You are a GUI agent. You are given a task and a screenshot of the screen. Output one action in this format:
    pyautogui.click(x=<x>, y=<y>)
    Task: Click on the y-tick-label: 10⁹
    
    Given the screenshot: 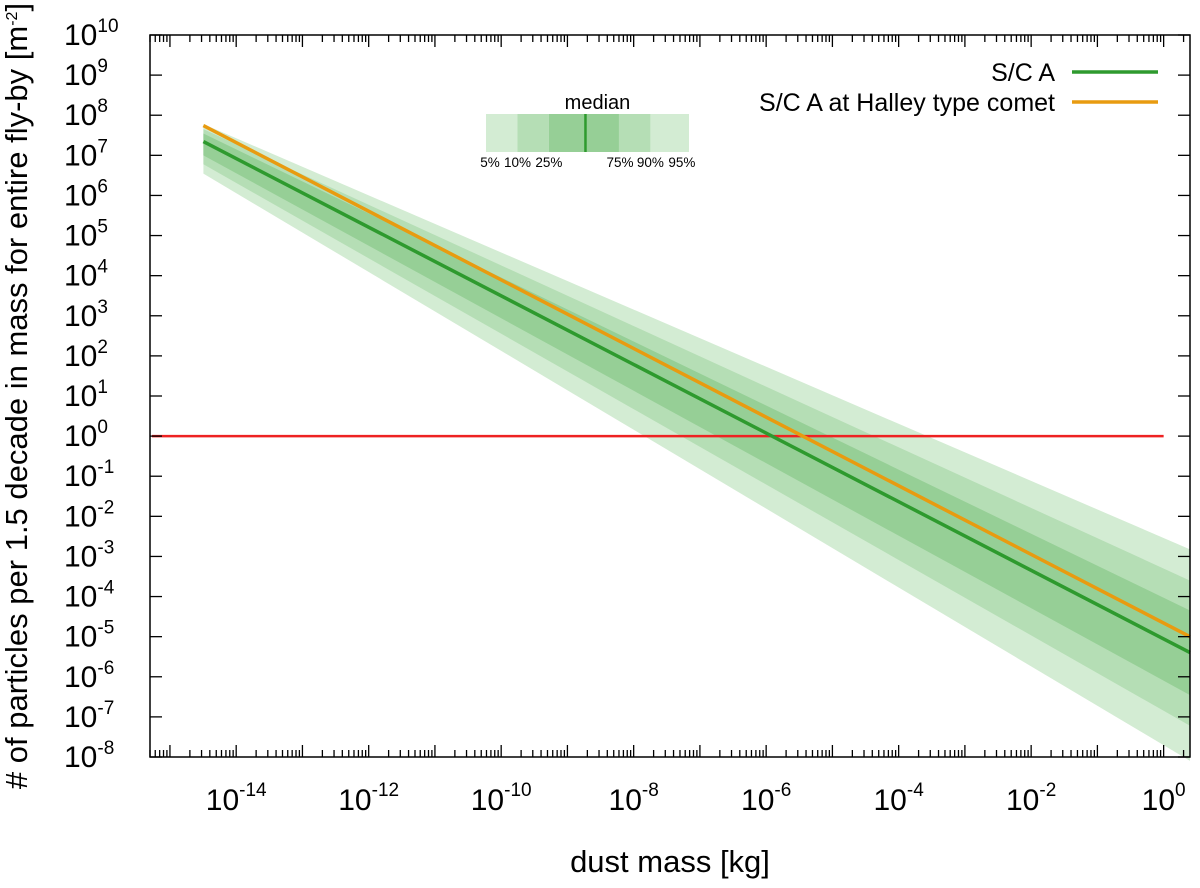 What is the action you would take?
    pyautogui.click(x=86, y=74)
    